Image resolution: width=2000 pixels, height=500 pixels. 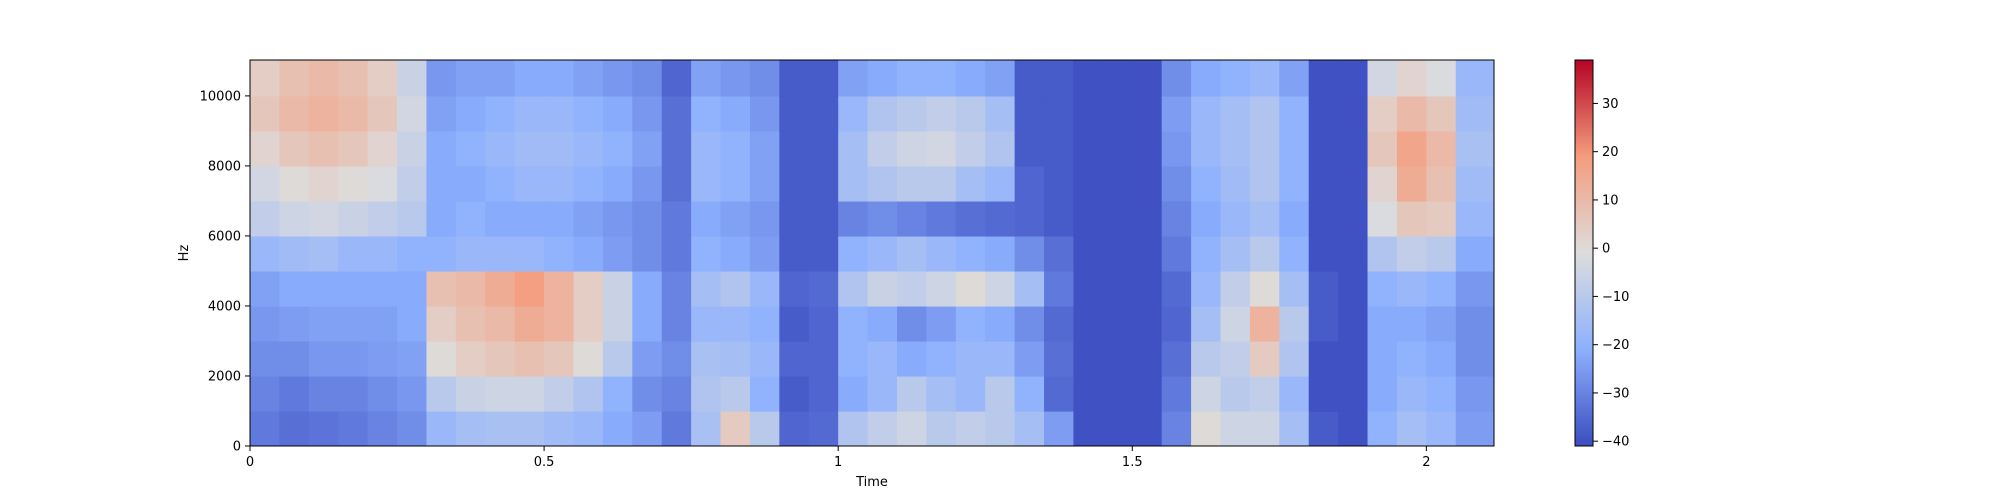 What do you see at coordinates (225, 272) in the screenshot?
I see `y-axis-ticks: 0 2000 4000 6000 8000 10000` at bounding box center [225, 272].